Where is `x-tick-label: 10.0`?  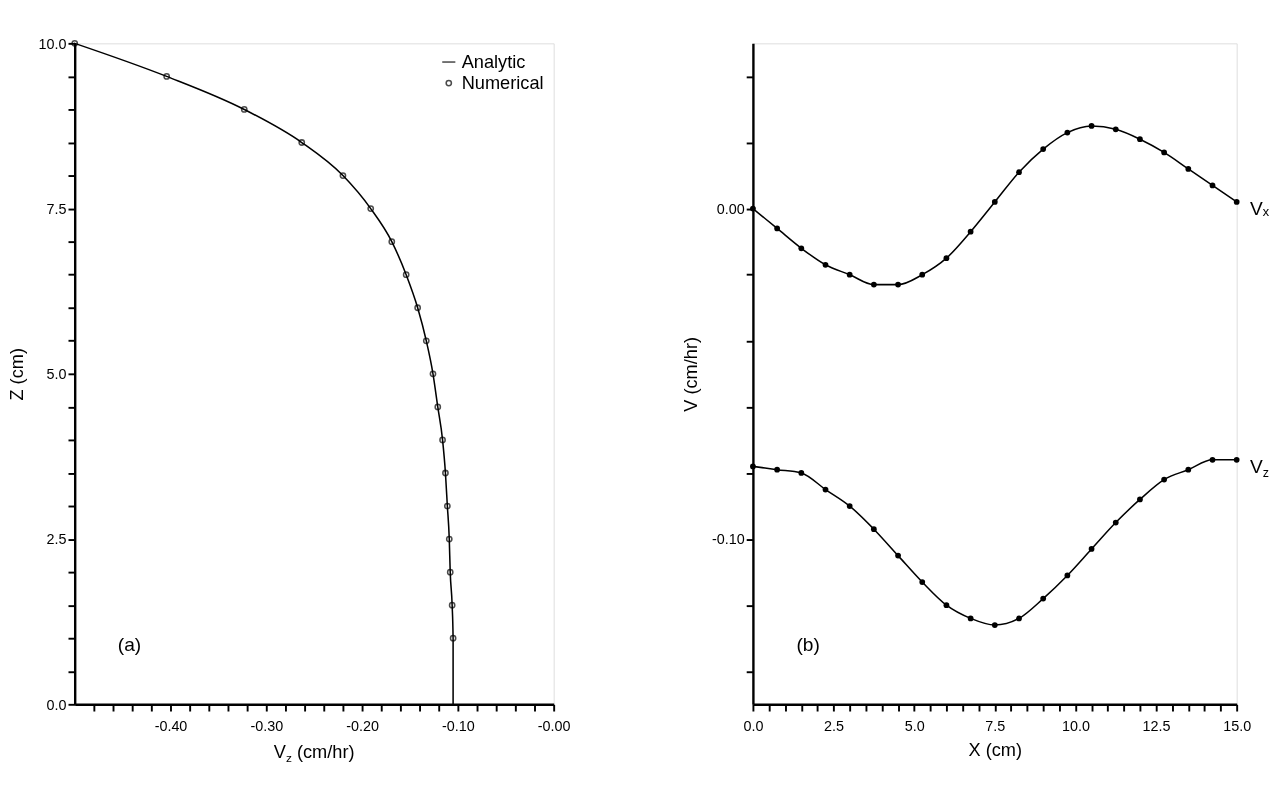 x-tick-label: 10.0 is located at coordinates (1075, 725).